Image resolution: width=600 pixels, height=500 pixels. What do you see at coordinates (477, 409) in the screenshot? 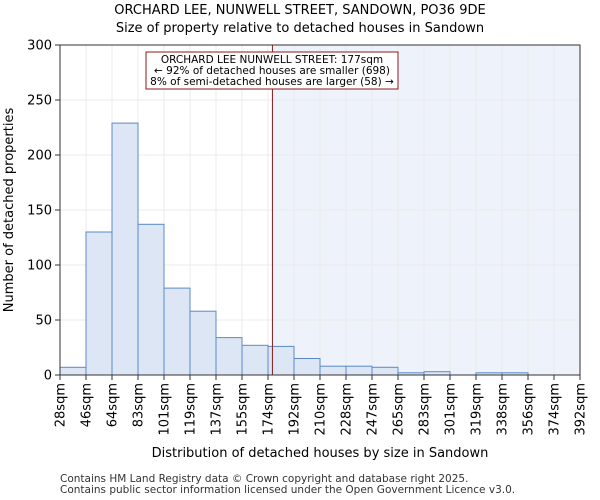
I see `x-tick-label: 319sqm` at bounding box center [477, 409].